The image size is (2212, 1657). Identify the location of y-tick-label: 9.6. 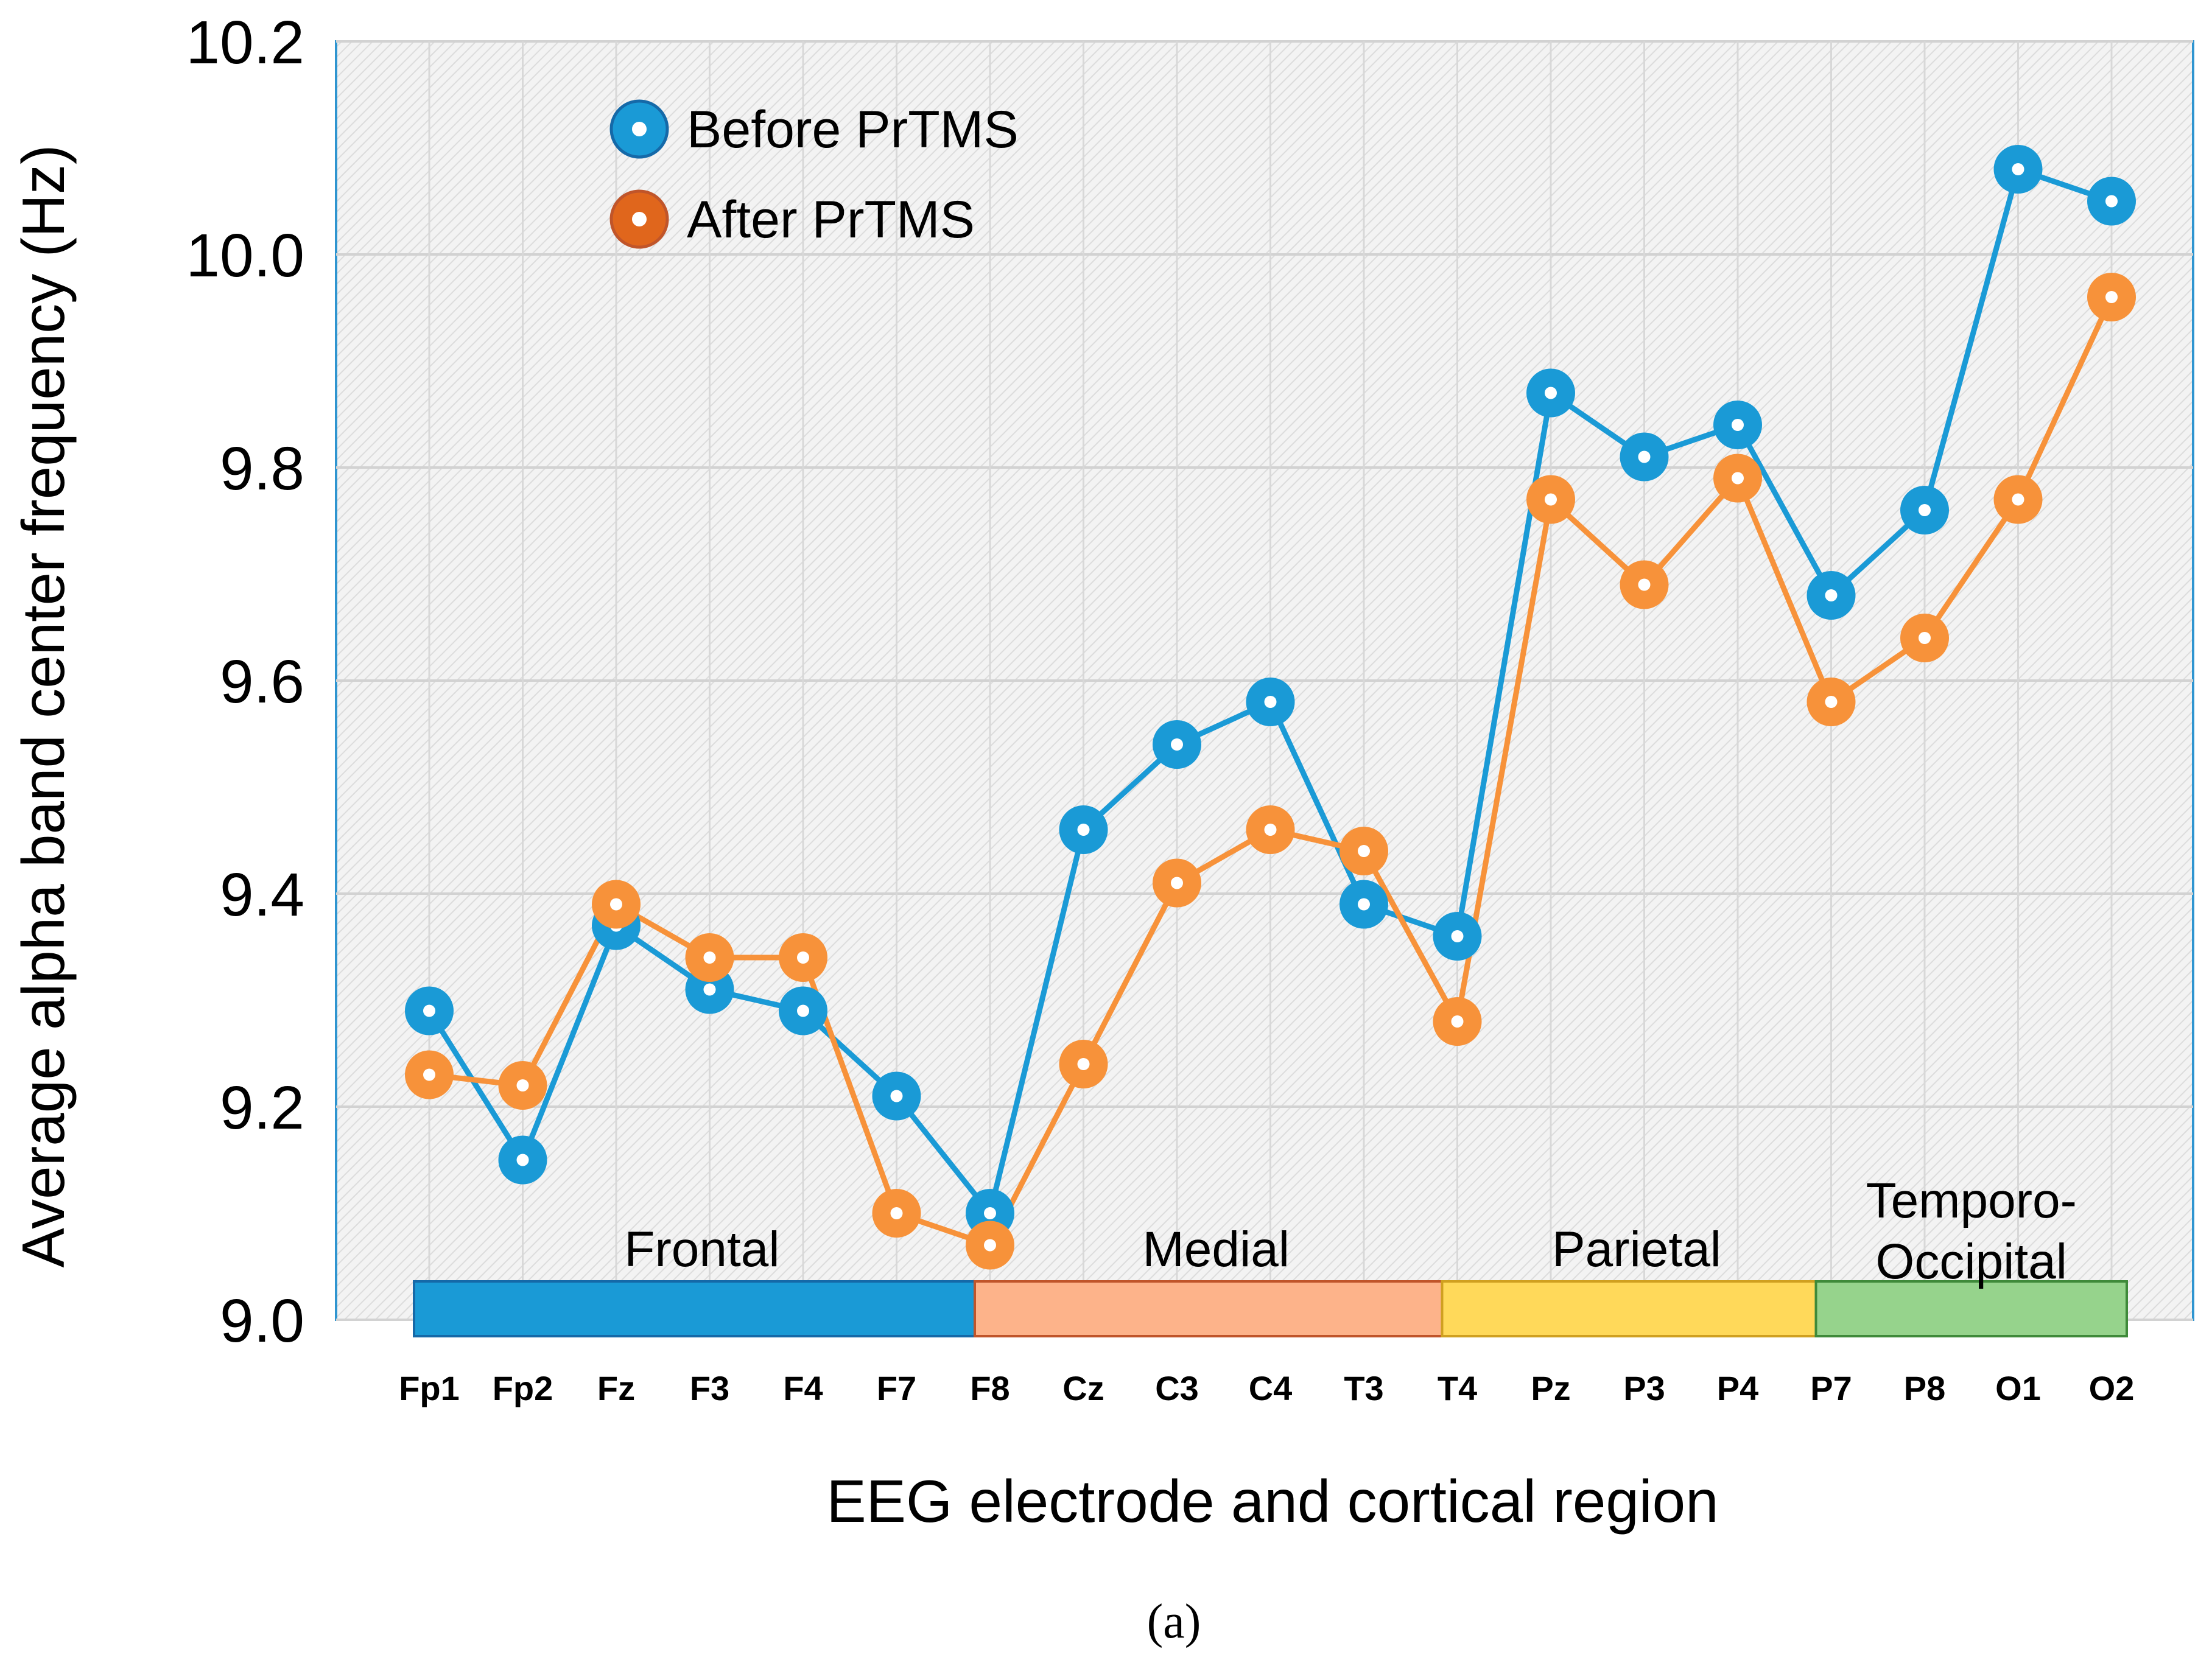
(262, 682).